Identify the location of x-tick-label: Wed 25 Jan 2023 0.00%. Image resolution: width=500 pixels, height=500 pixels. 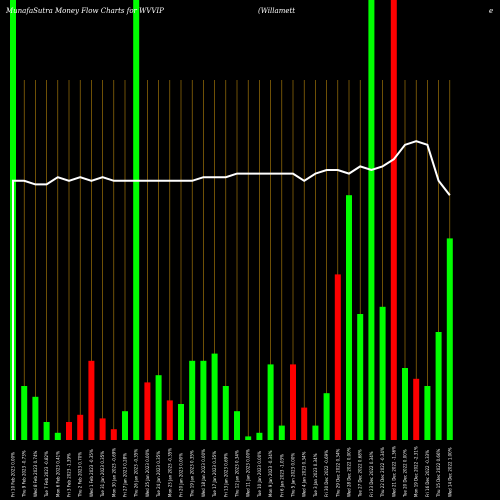
(147, 473).